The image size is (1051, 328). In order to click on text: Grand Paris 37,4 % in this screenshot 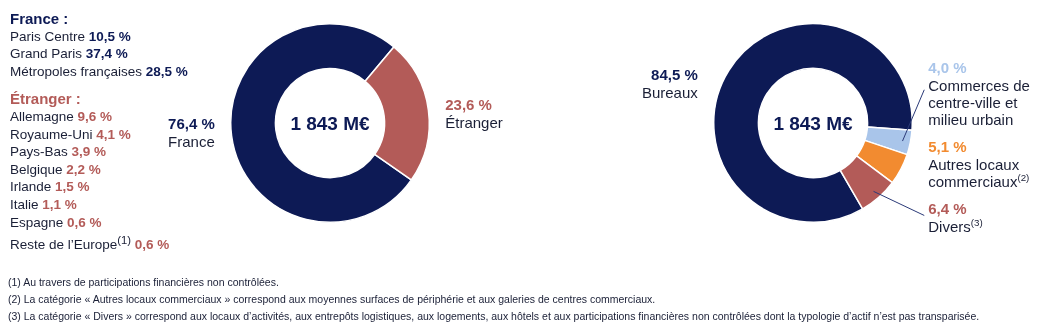, I will do `click(69, 54)`.